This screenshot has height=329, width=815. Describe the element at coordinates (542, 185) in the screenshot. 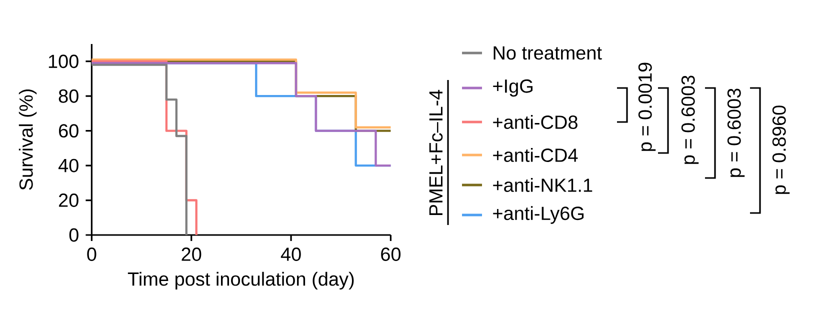

I see `legend-label: +anti-NK1.1` at that location.